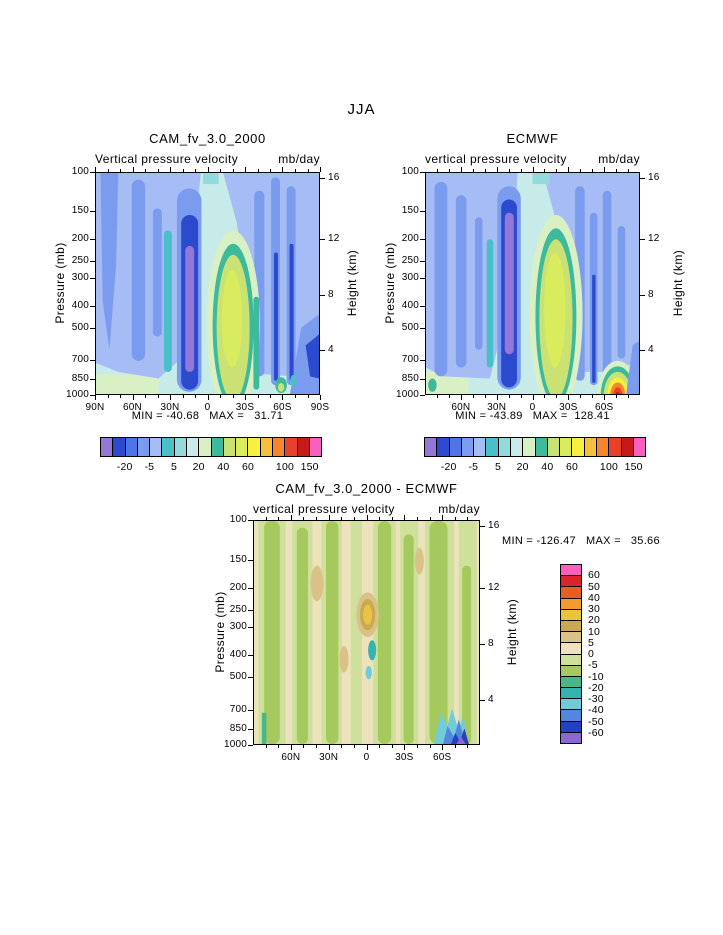  Describe the element at coordinates (80, 239) in the screenshot. I see `cam-pressure-tick-label: 200` at that location.